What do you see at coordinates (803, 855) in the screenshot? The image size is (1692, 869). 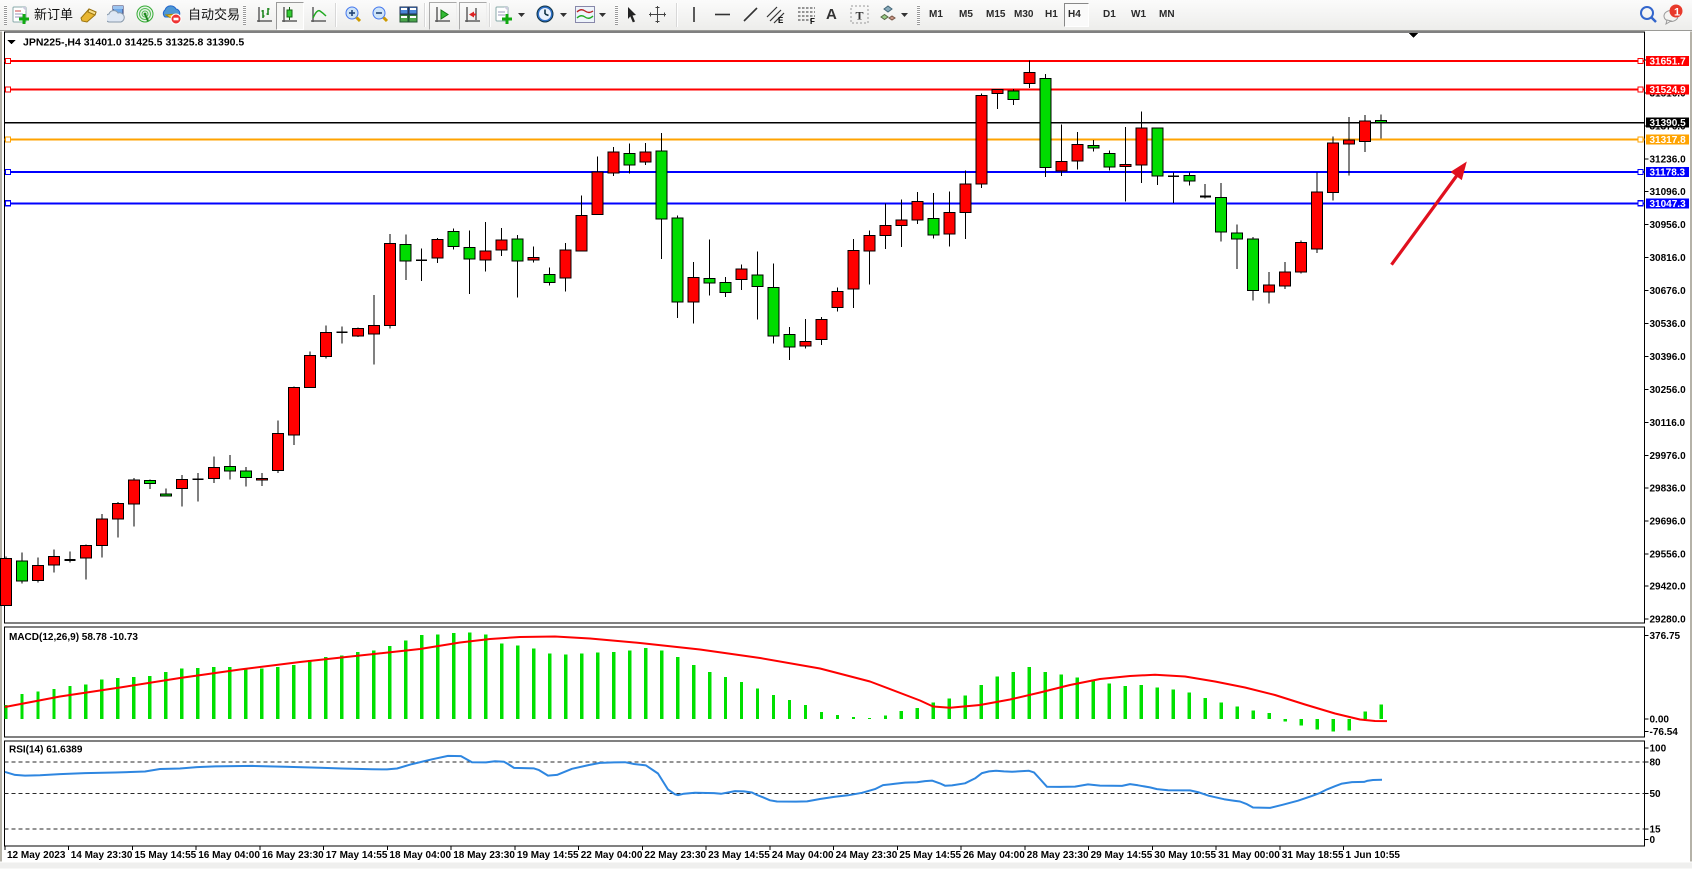 I see `svg-text: 24 May 04:00` at bounding box center [803, 855].